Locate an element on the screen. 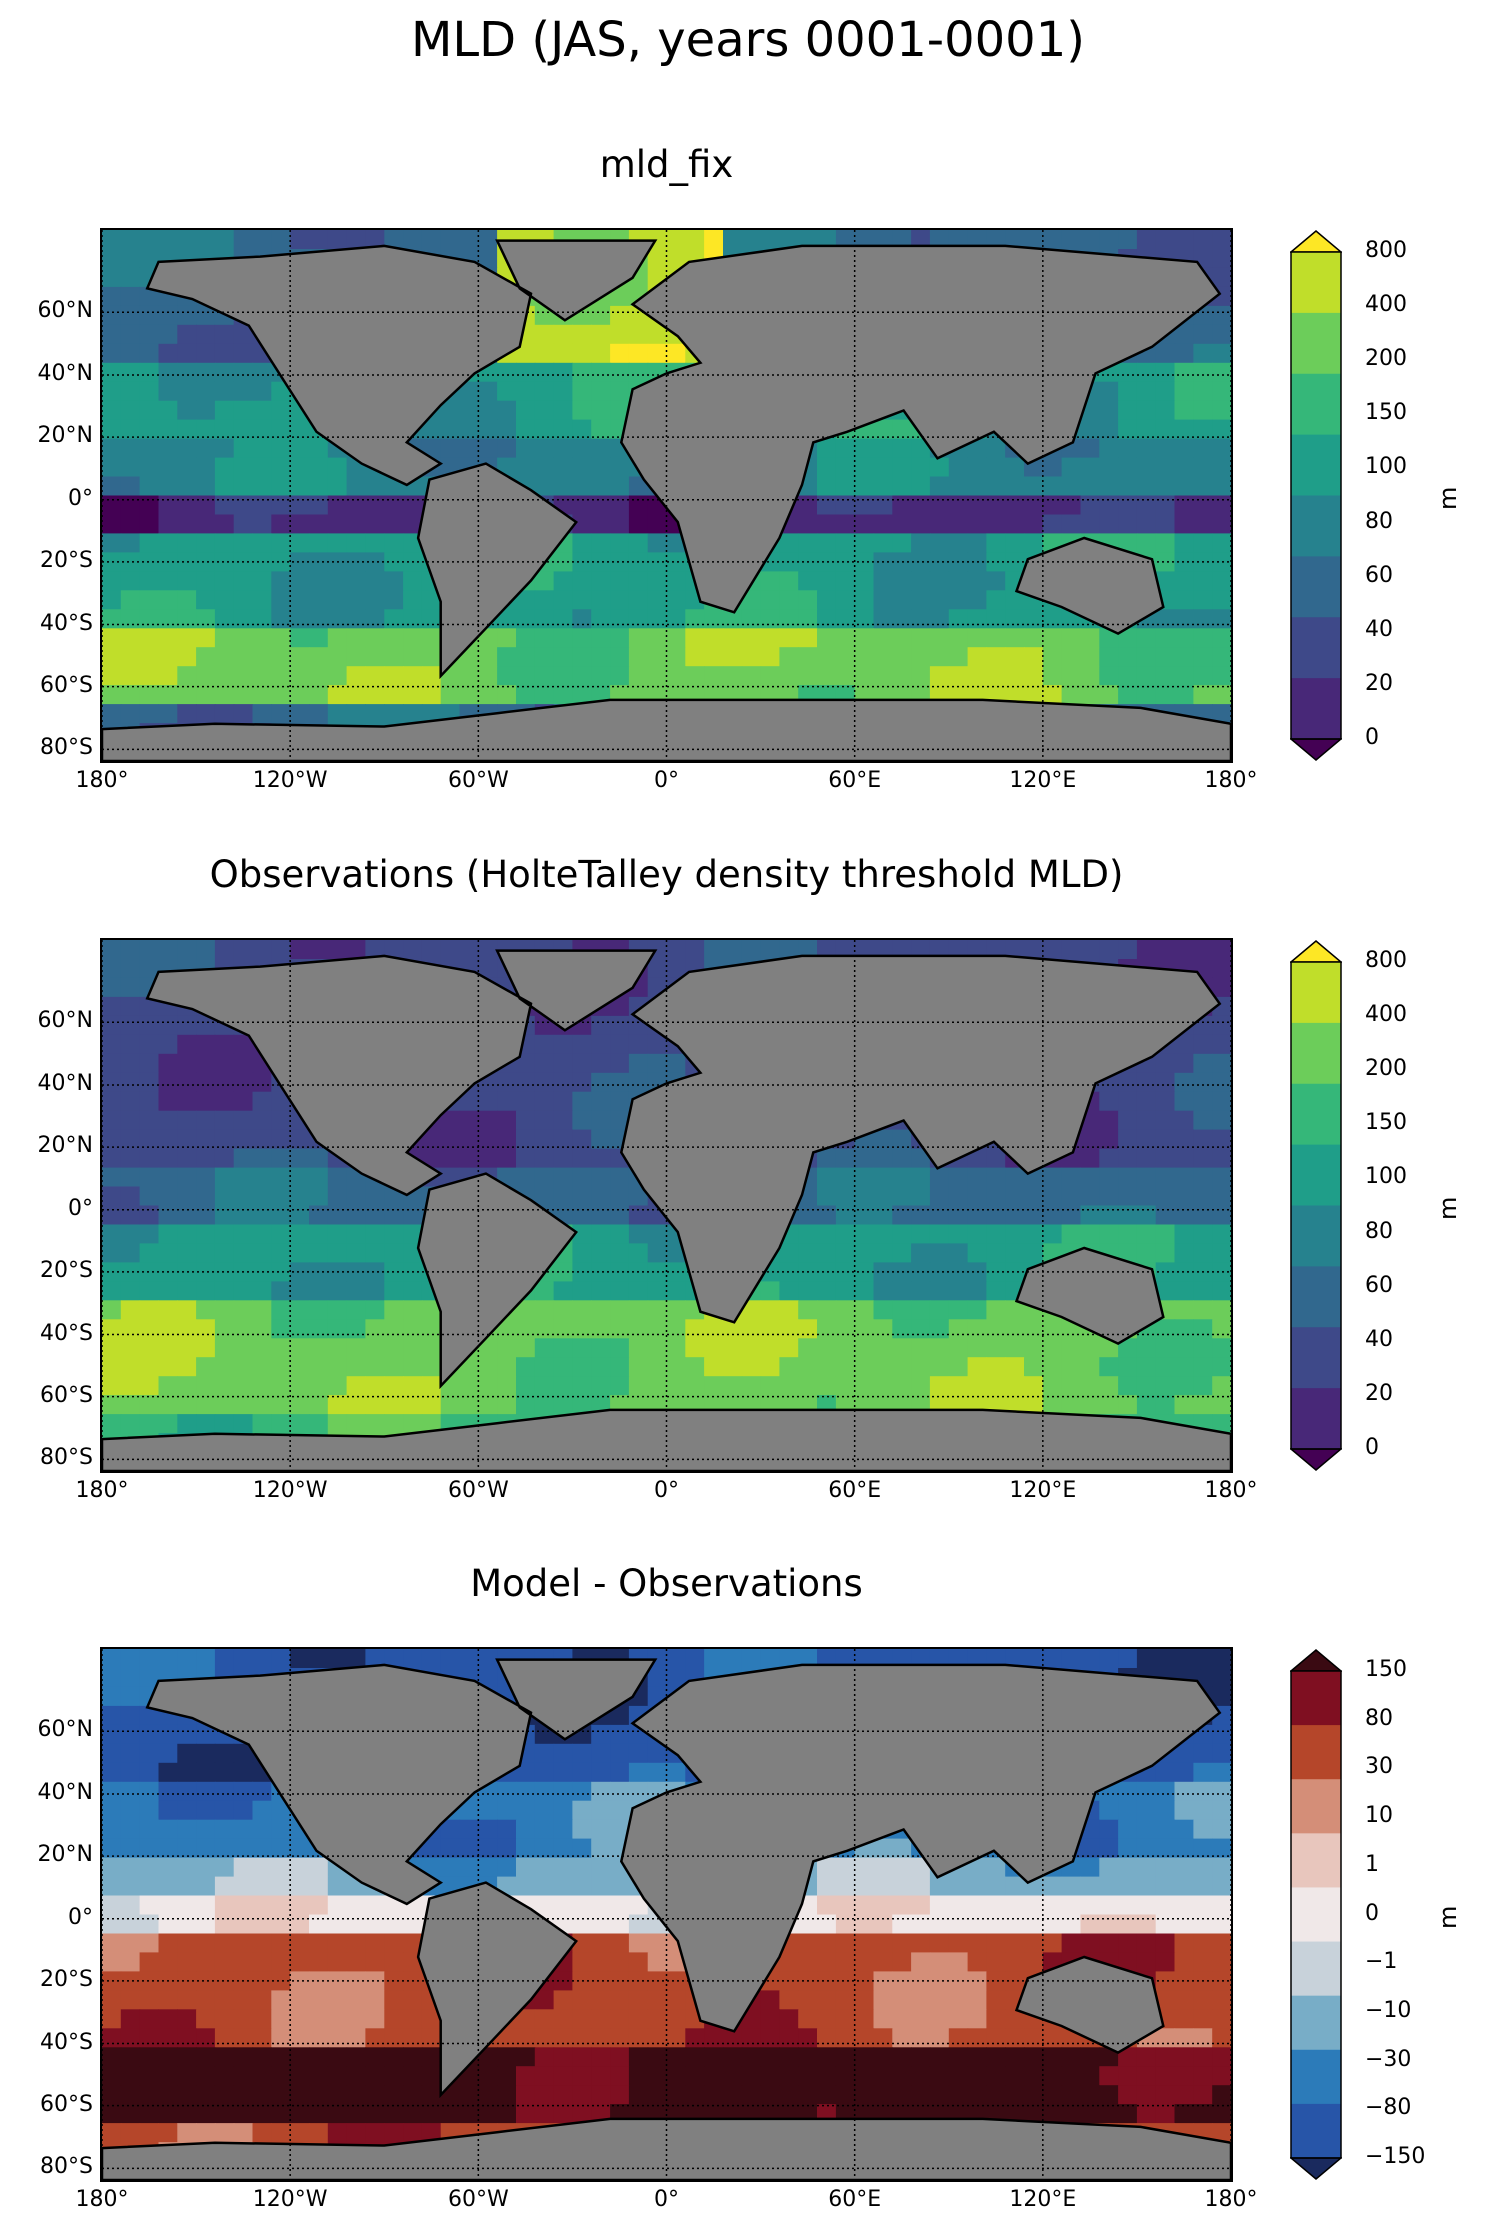  panel-3-title: Model - Observations is located at coordinates (666, 1583).